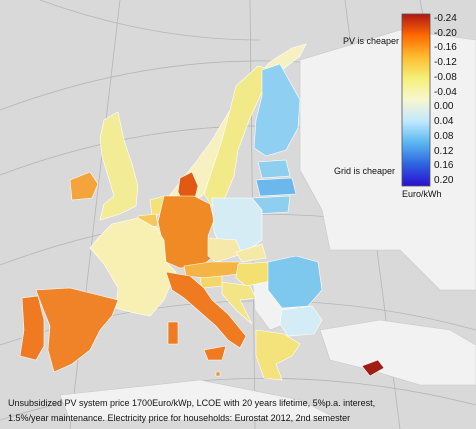 This screenshot has width=476, height=429. I want to click on colorbar-tick-label: 0.04, so click(444, 122).